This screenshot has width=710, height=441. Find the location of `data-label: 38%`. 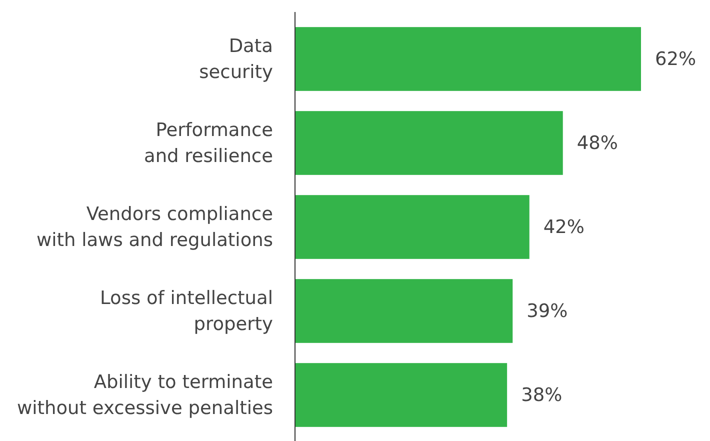

data-label: 38% is located at coordinates (541, 395).